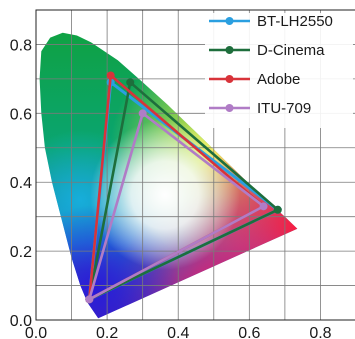  What do you see at coordinates (320, 332) in the screenshot?
I see `x-tick-label: 0.8` at bounding box center [320, 332].